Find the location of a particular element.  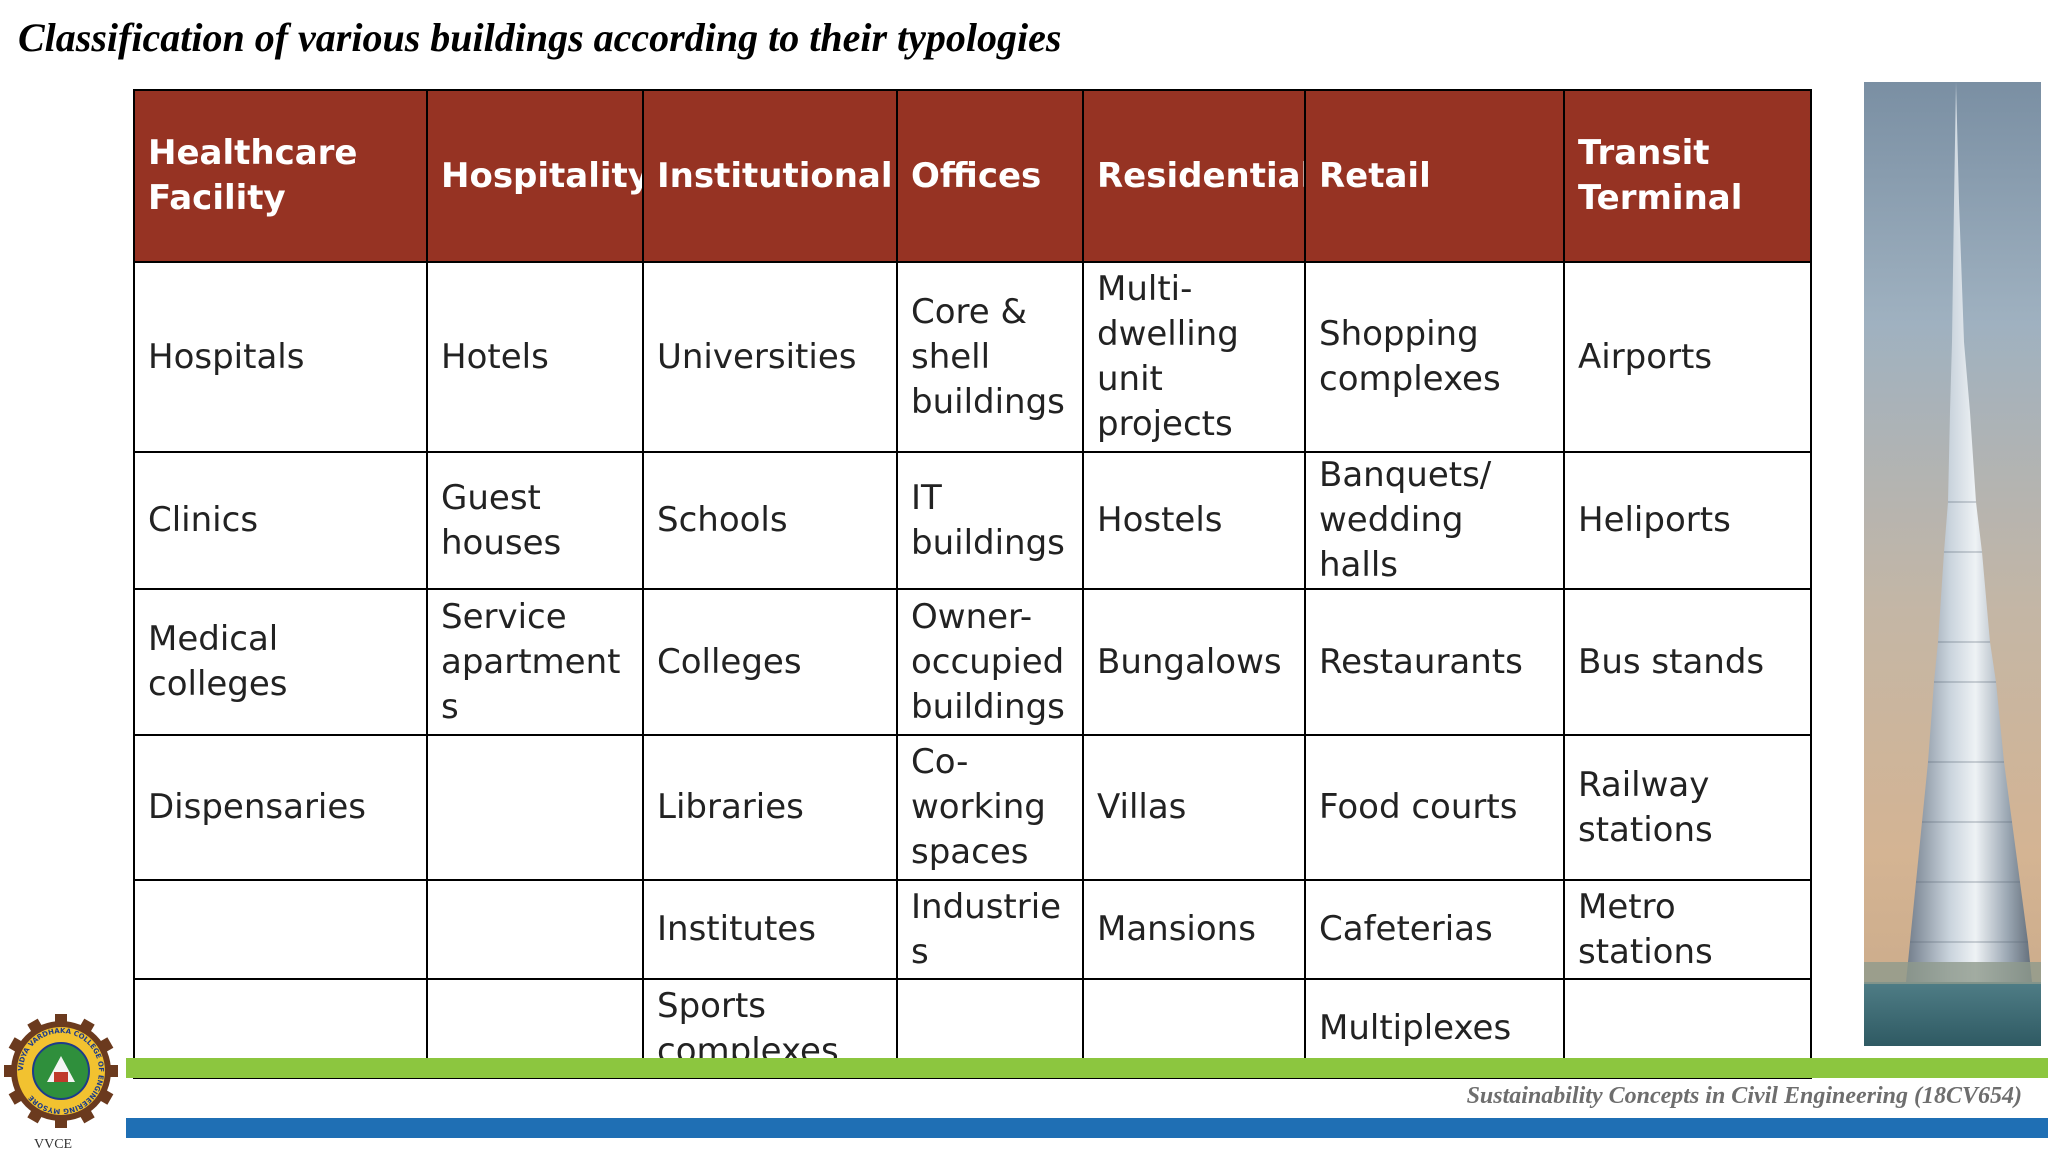

table-cell: Banquets/ wedding halls is located at coordinates (1434, 520).